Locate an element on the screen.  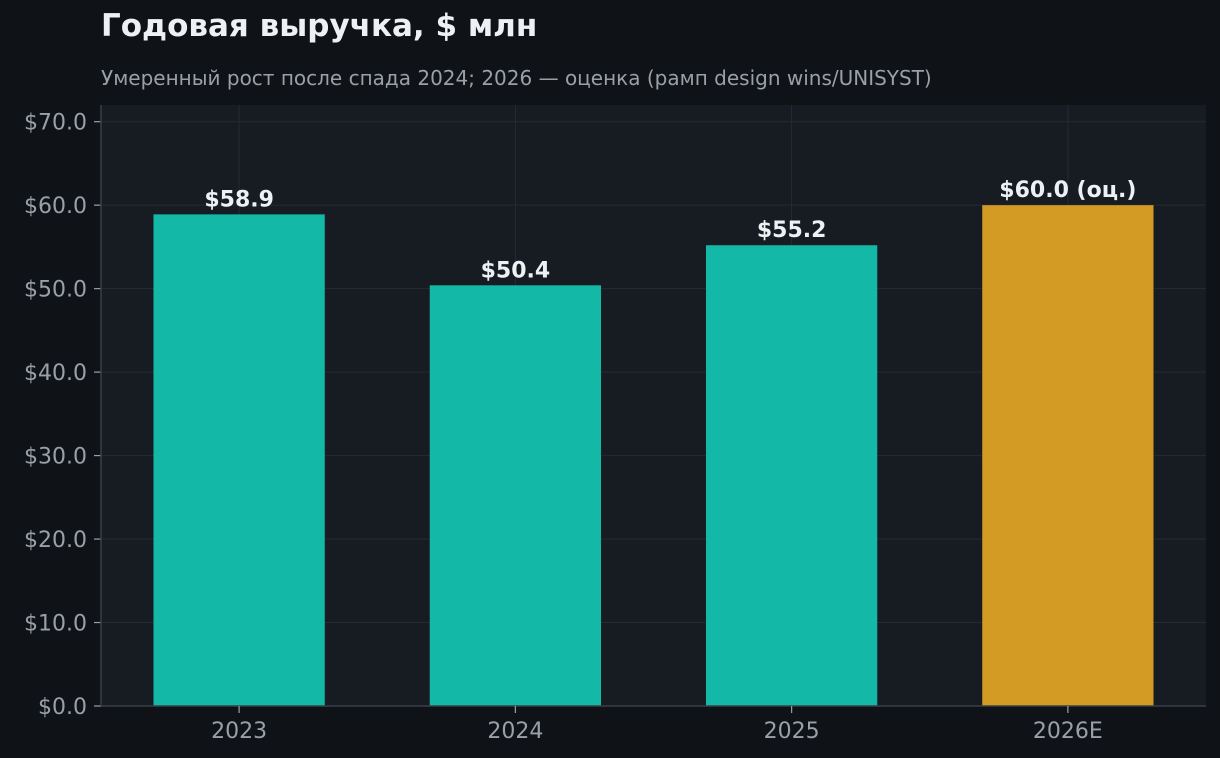
data-label: $60.0 (оц.) is located at coordinates (1067, 190).